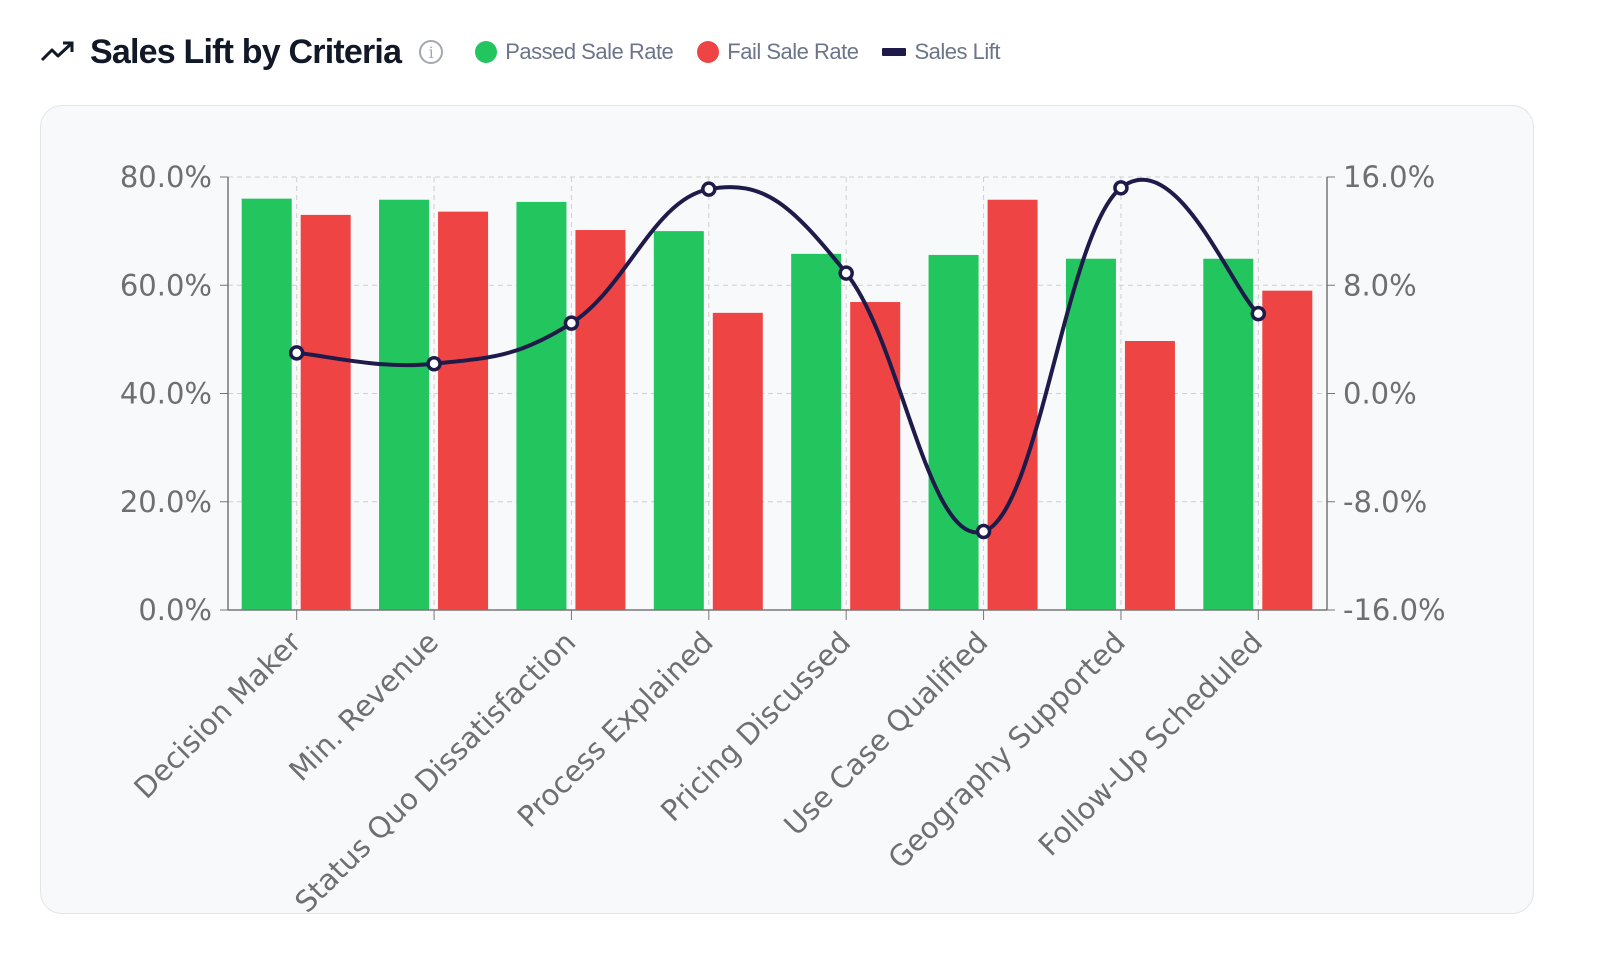 This screenshot has width=1616, height=964. I want to click on right-tick-label: 8.0%, so click(1380, 285).